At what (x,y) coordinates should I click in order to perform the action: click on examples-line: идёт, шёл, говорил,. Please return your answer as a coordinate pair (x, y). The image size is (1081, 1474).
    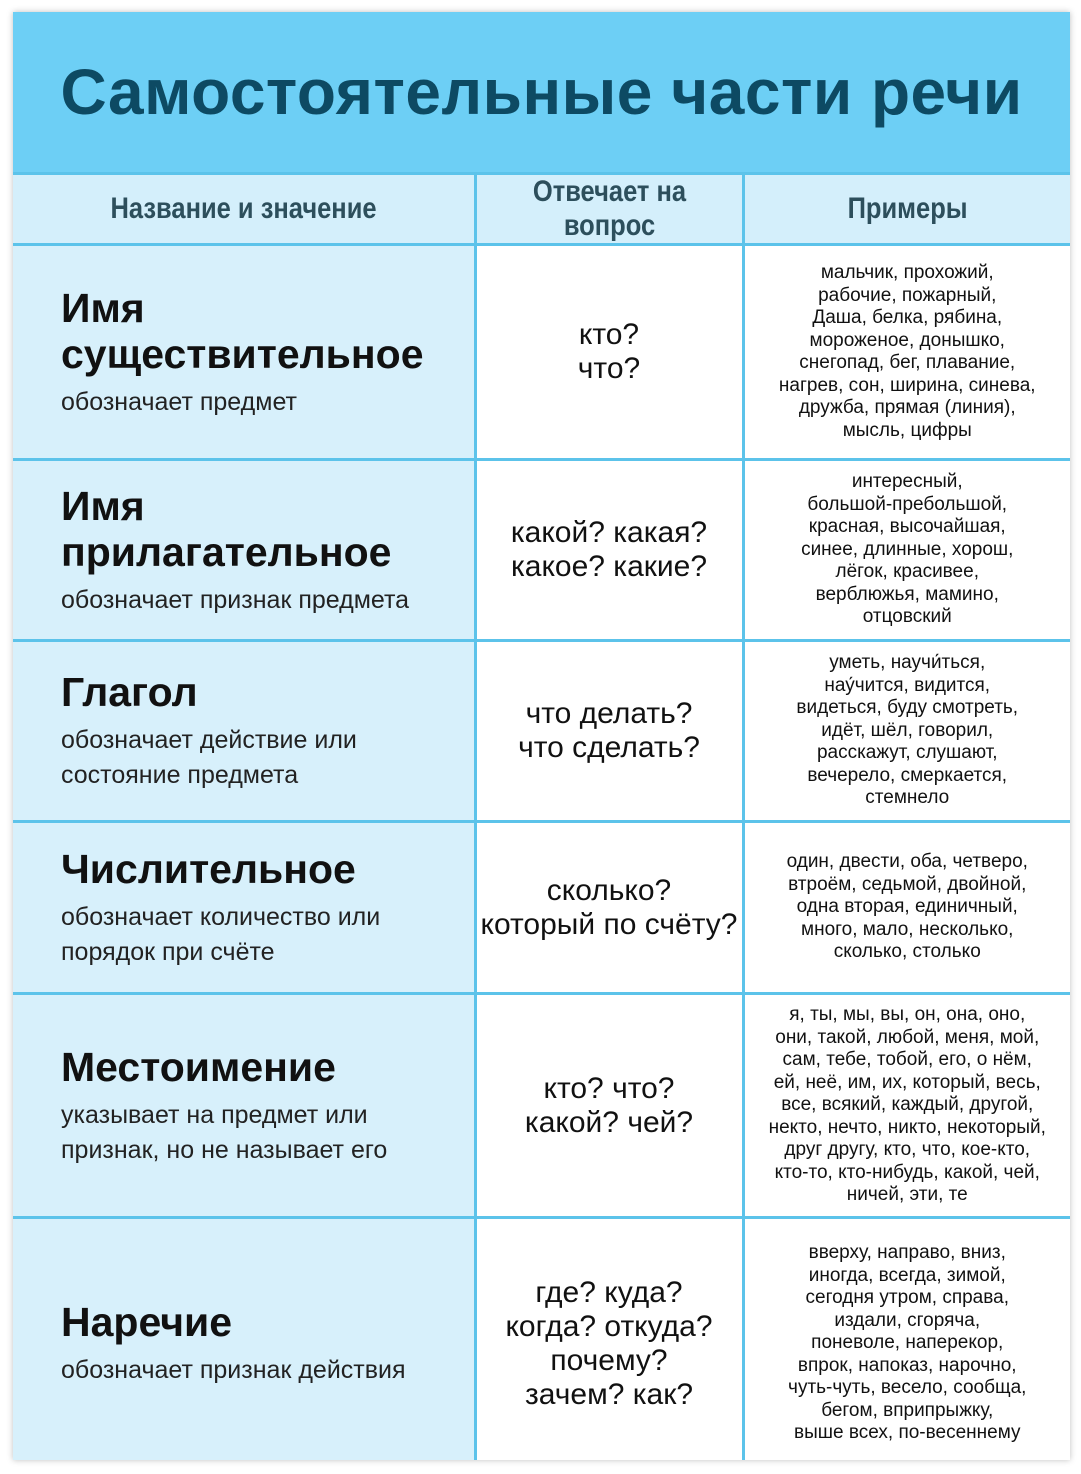
    Looking at the image, I should click on (907, 730).